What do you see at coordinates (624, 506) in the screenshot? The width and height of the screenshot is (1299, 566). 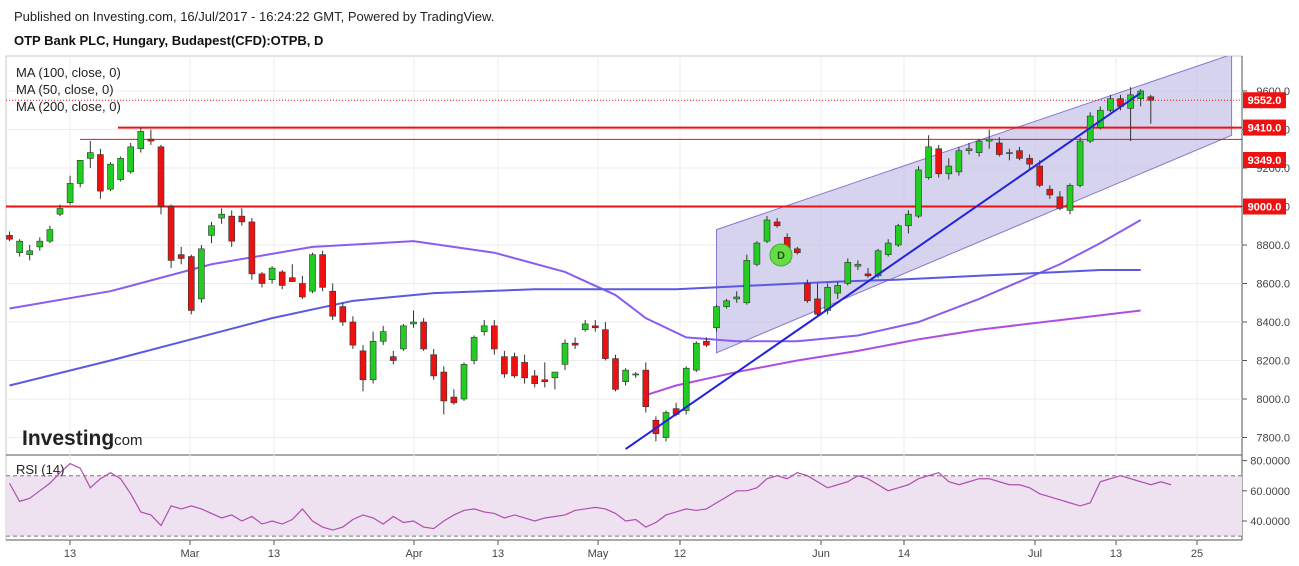 I see `rsi-band` at bounding box center [624, 506].